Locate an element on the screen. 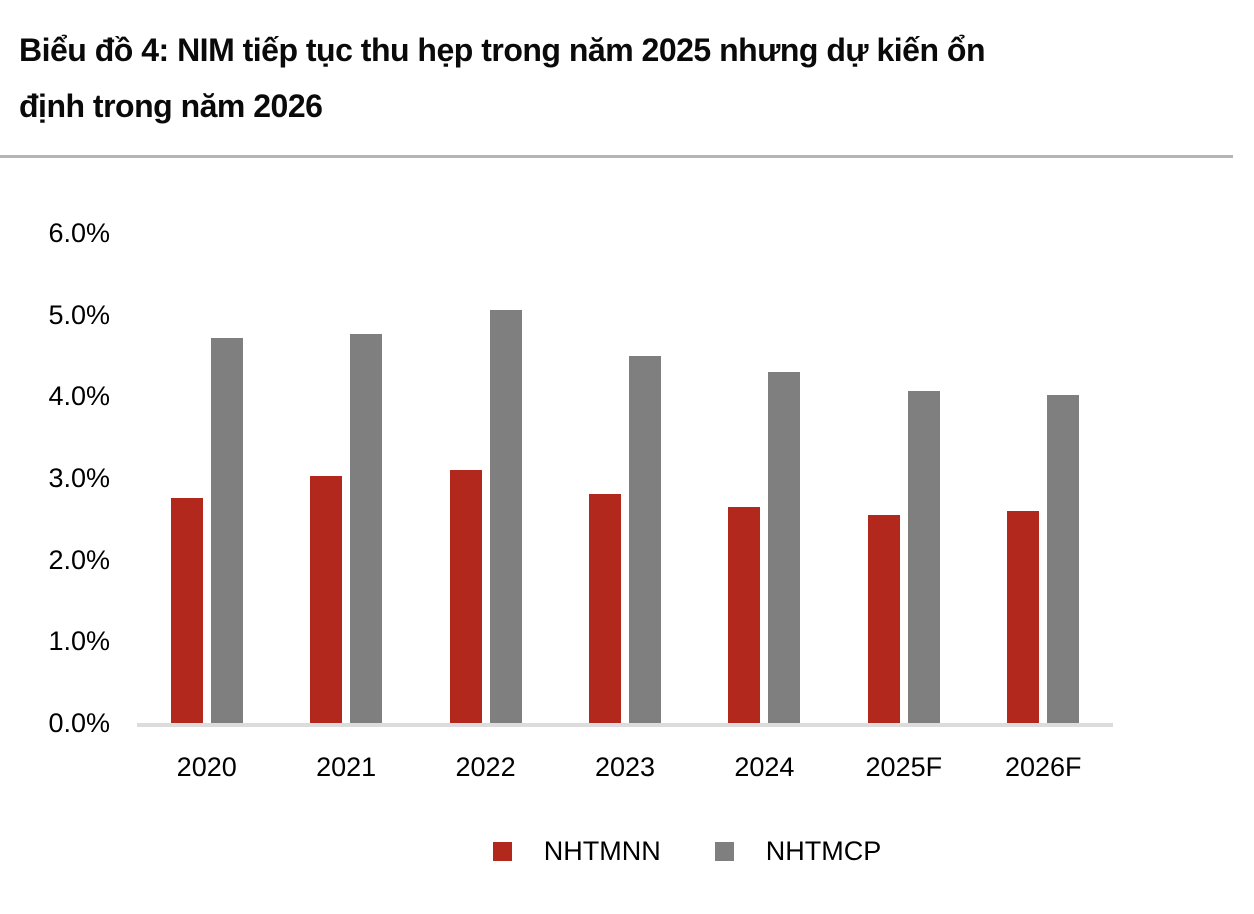 The height and width of the screenshot is (914, 1254). x-tick-2023: 2023 is located at coordinates (625, 767).